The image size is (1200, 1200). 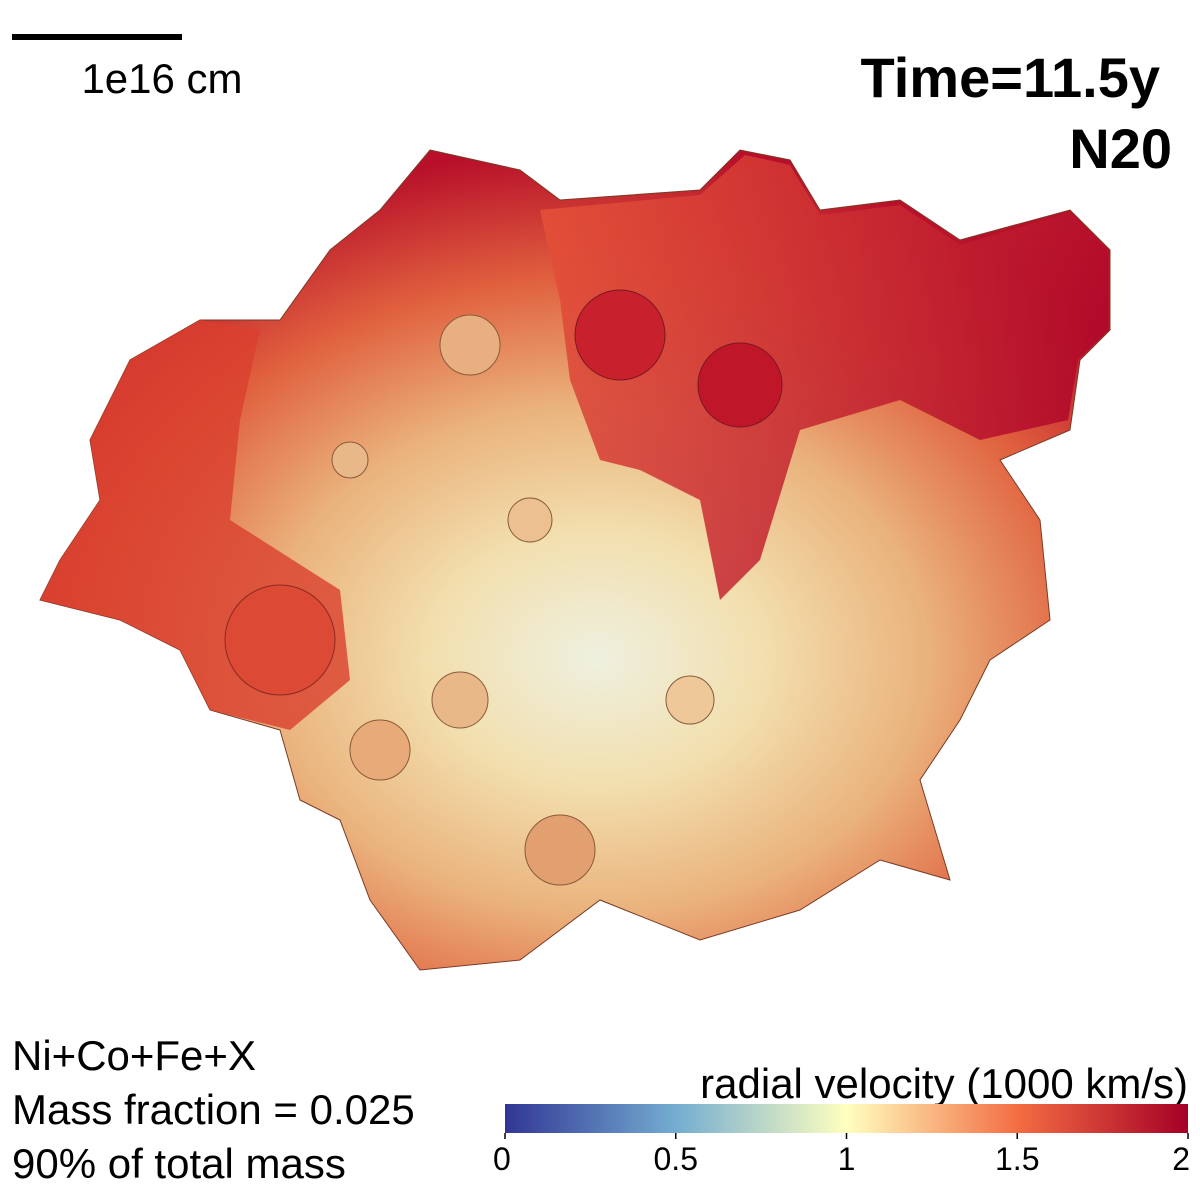 I want to click on colorbar-tick-label: 0.5, so click(x=676, y=1159).